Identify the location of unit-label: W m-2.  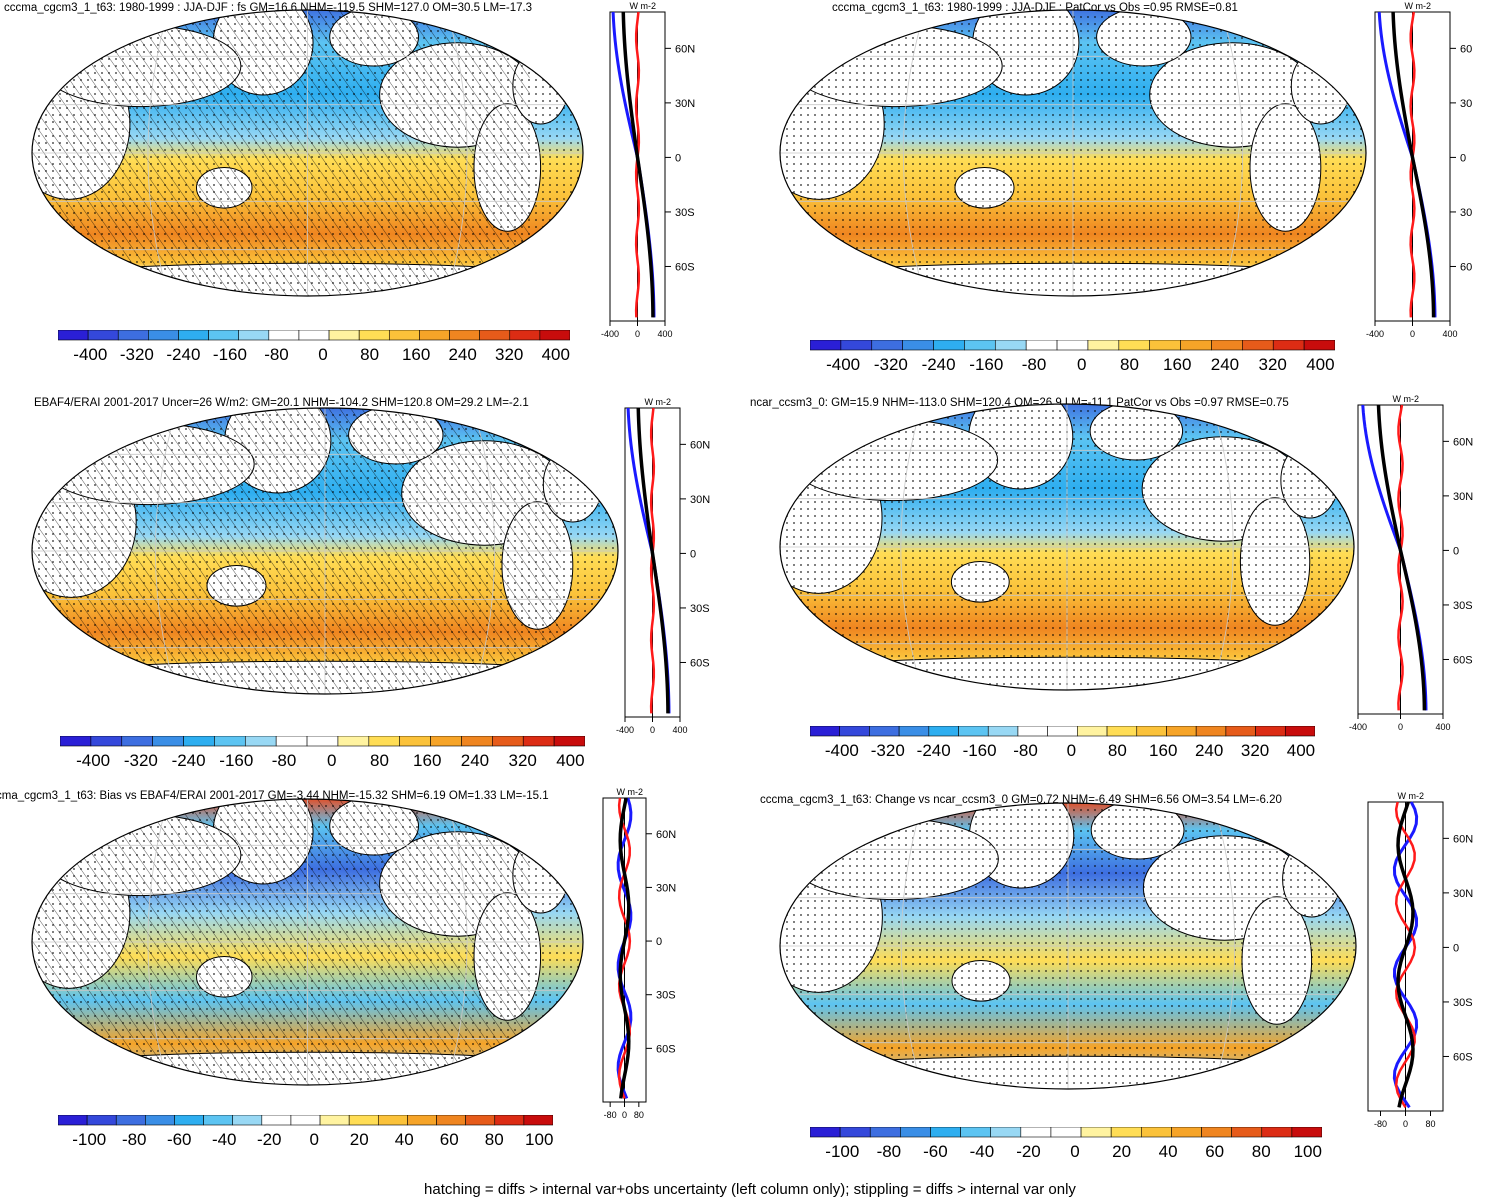
(1411, 796).